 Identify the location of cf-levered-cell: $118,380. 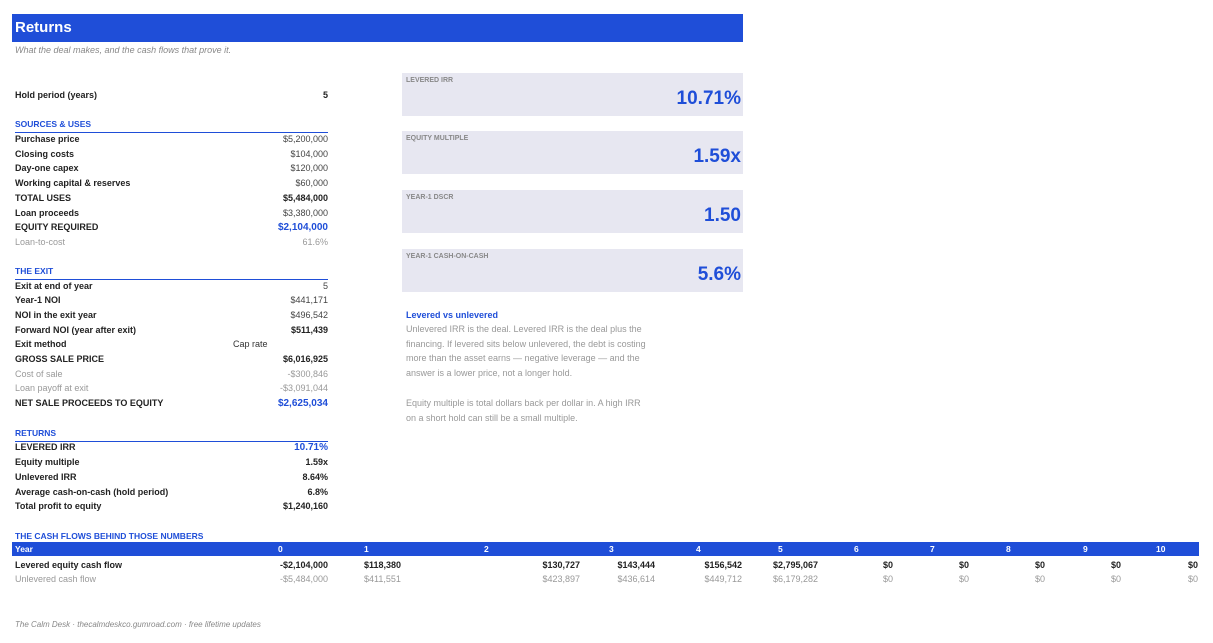
(383, 565).